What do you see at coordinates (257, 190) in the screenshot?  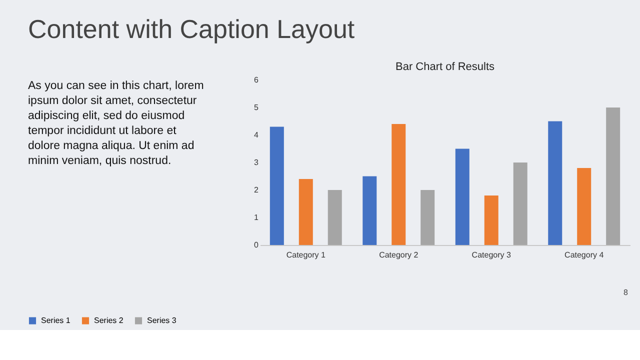 I see `y-tick-label: 2` at bounding box center [257, 190].